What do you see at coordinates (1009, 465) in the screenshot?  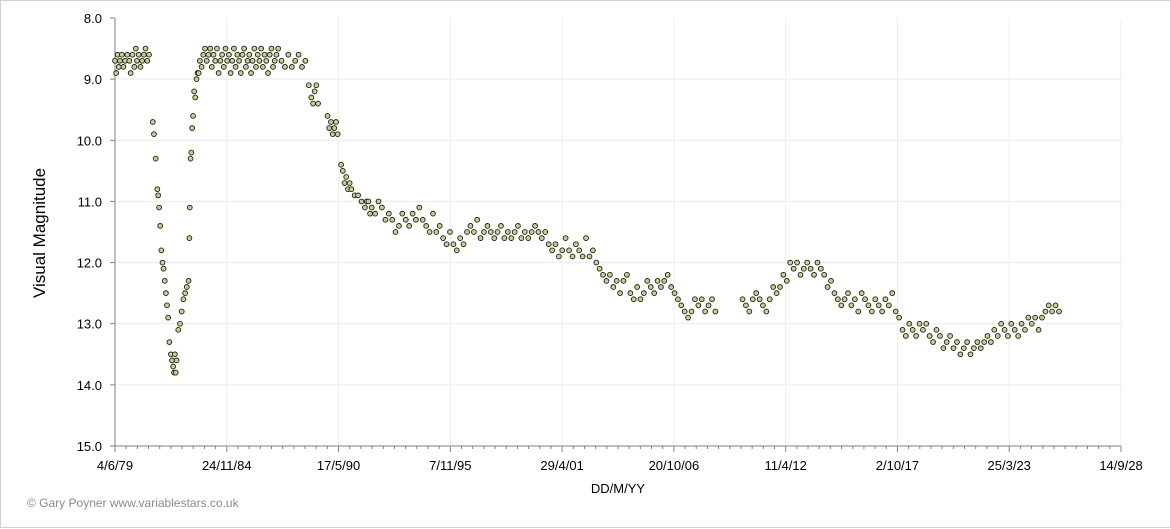 I see `x-tick-label: 25/3/23` at bounding box center [1009, 465].